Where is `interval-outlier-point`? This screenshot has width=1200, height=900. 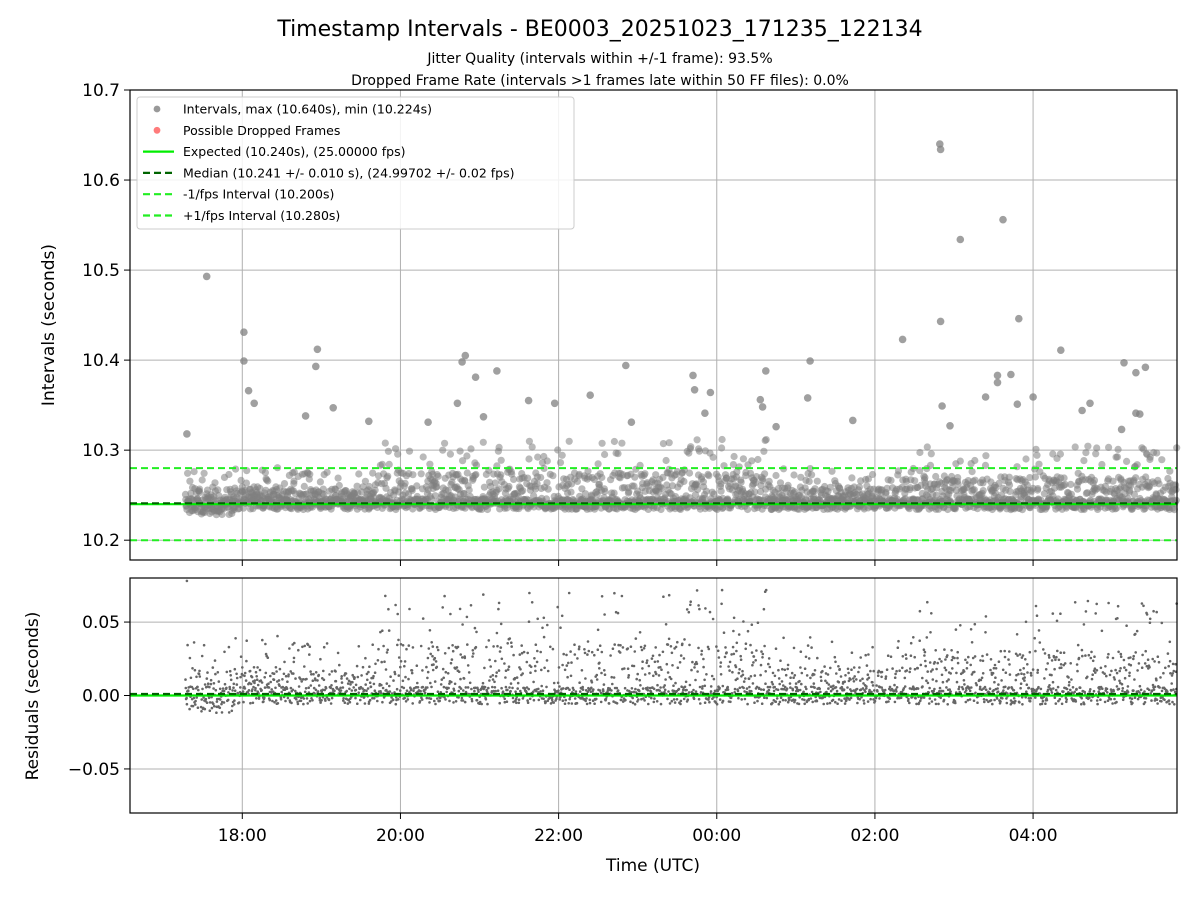
interval-outlier-point is located at coordinates (428, 422).